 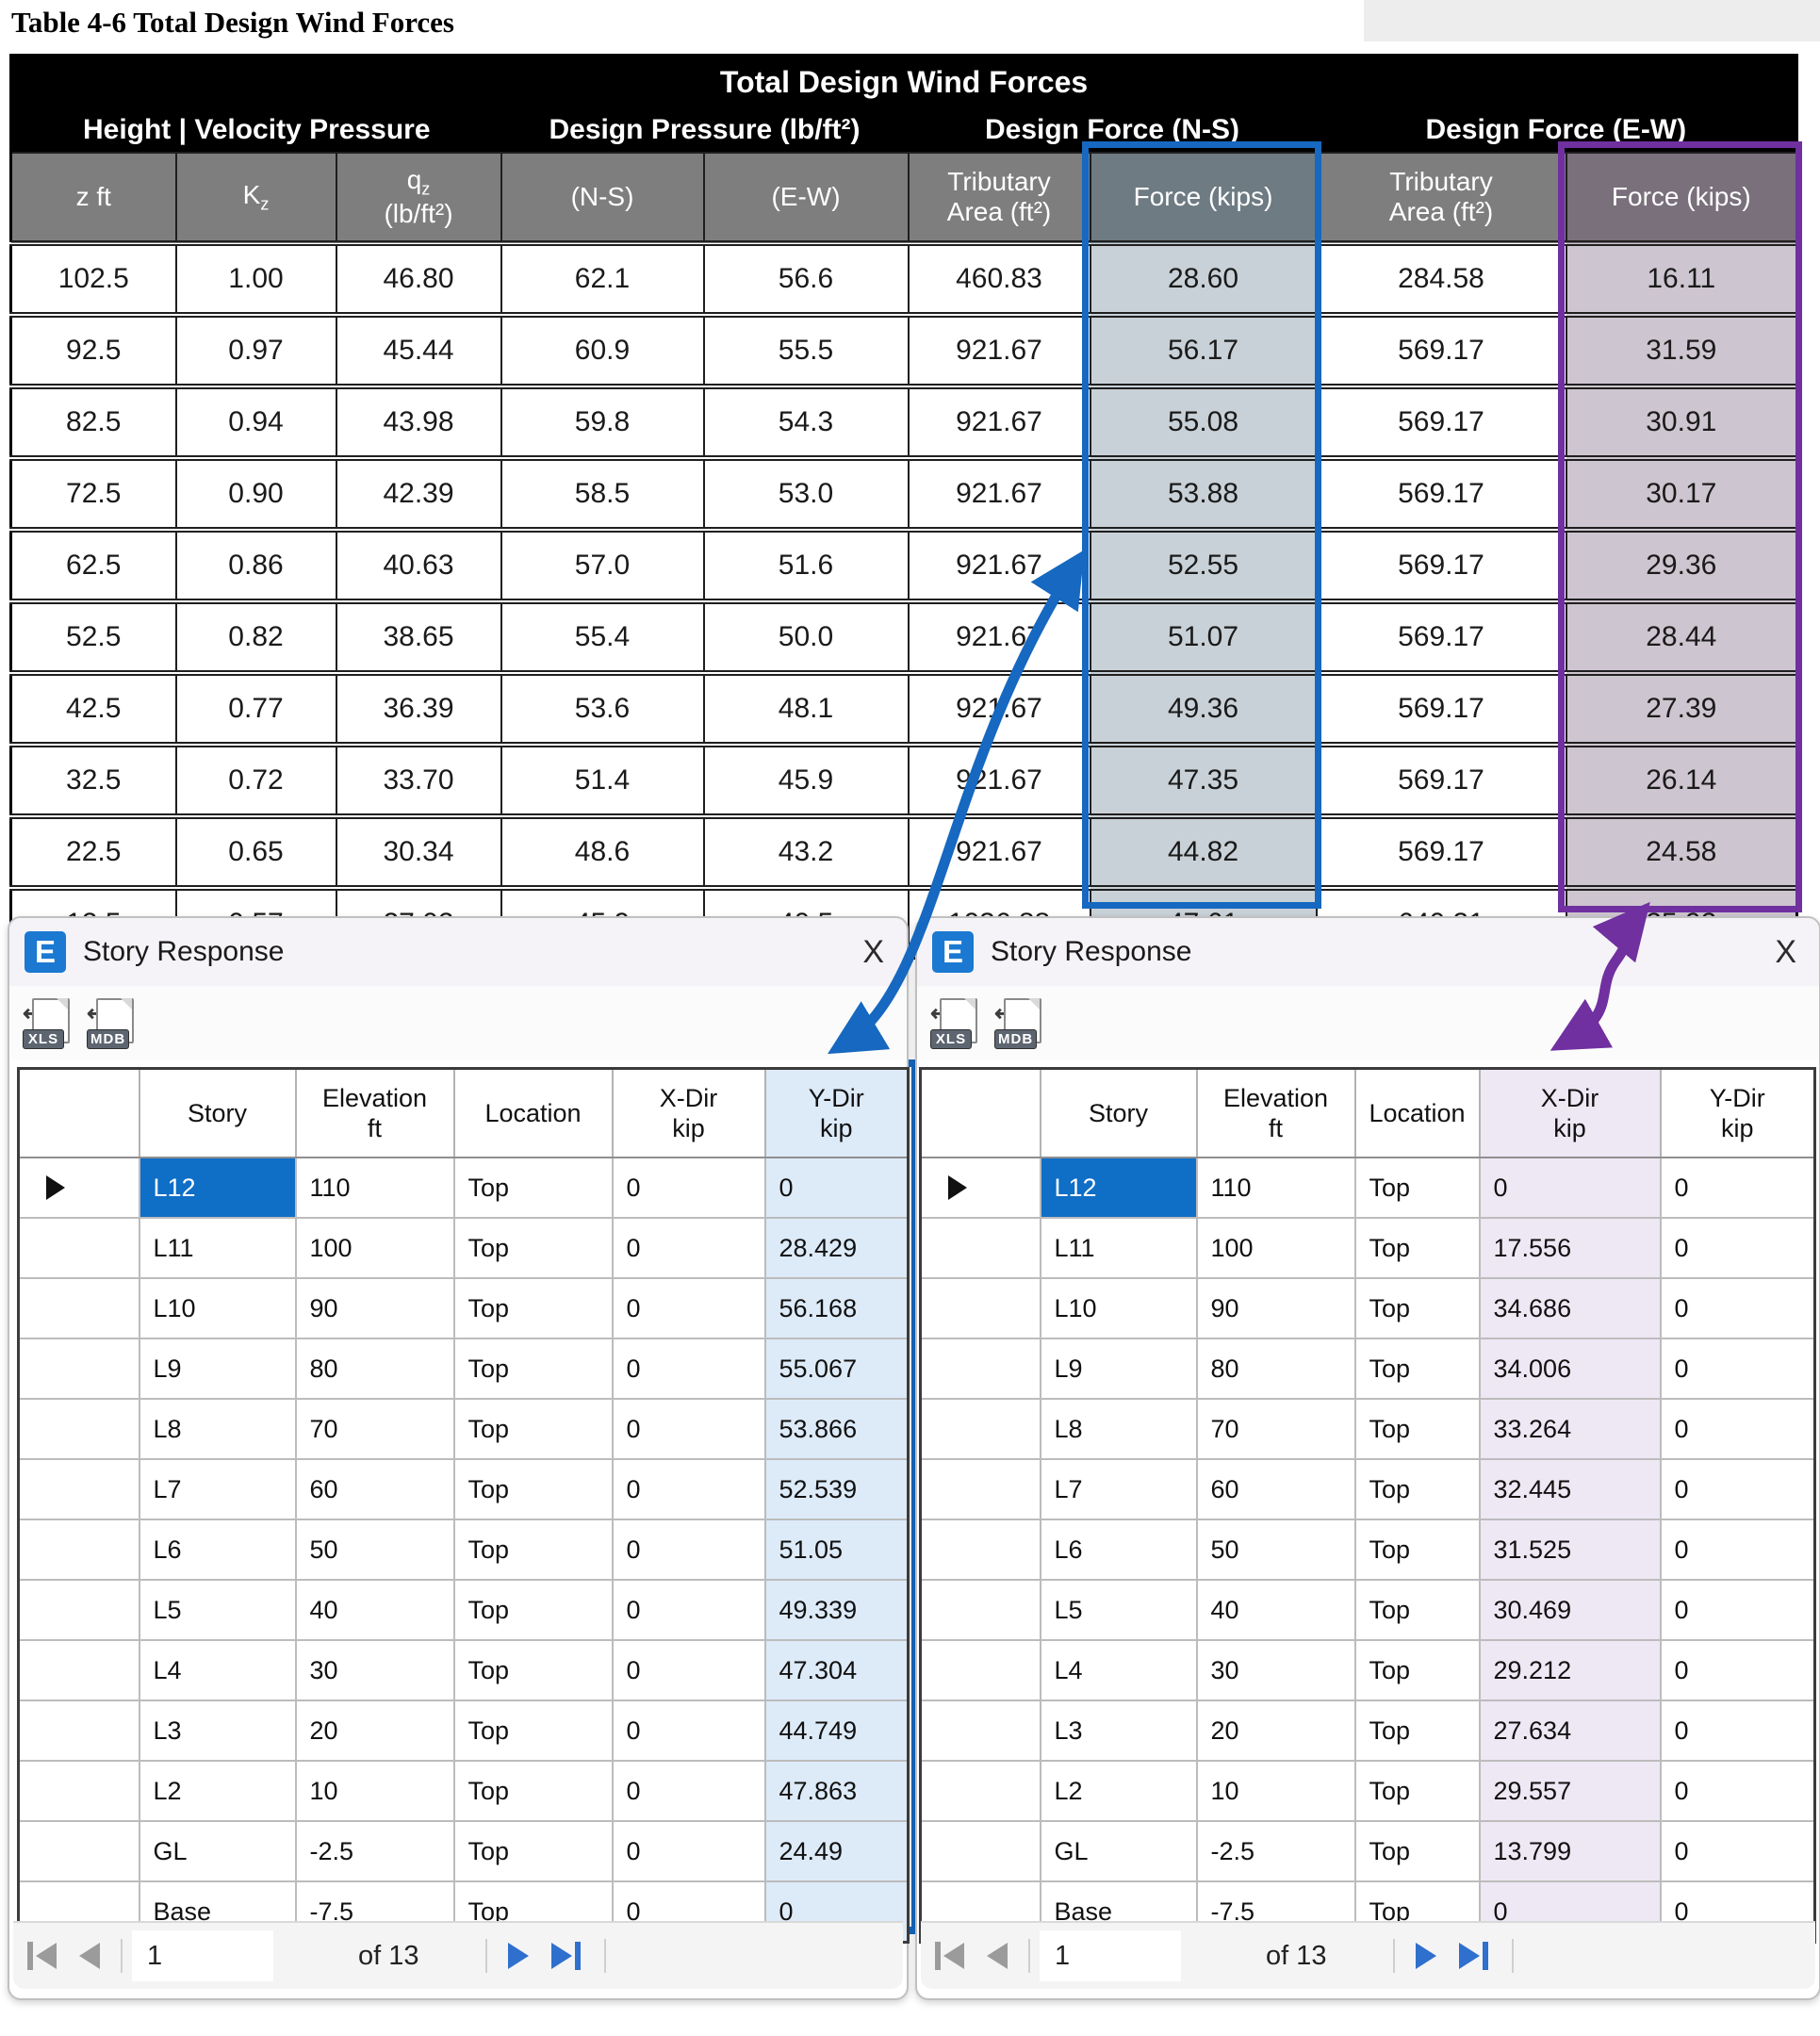 What do you see at coordinates (1570, 1248) in the screenshot?
I see `cell-xdir: 17.556` at bounding box center [1570, 1248].